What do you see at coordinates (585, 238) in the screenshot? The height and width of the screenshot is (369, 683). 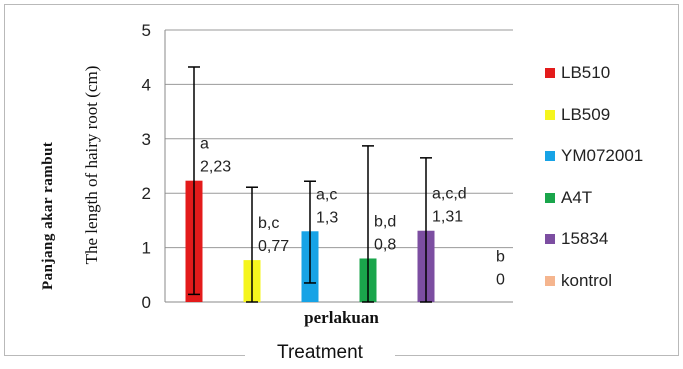 I see `legend-label: 15834` at bounding box center [585, 238].